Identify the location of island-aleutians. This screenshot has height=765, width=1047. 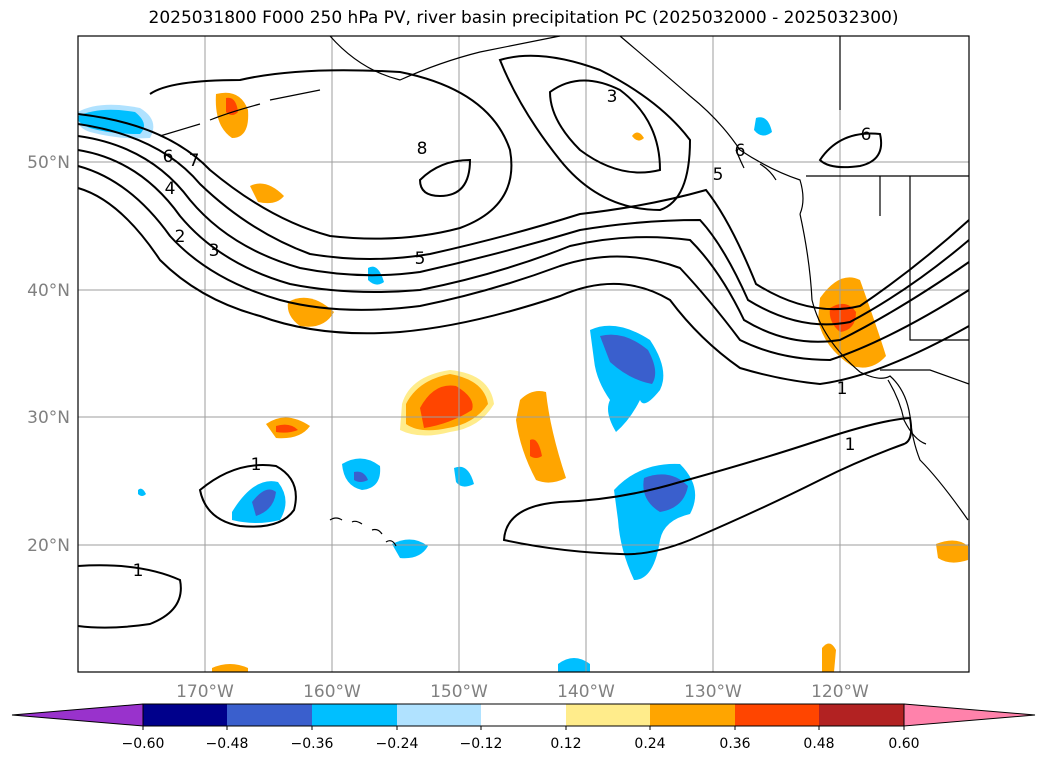
(240, 113).